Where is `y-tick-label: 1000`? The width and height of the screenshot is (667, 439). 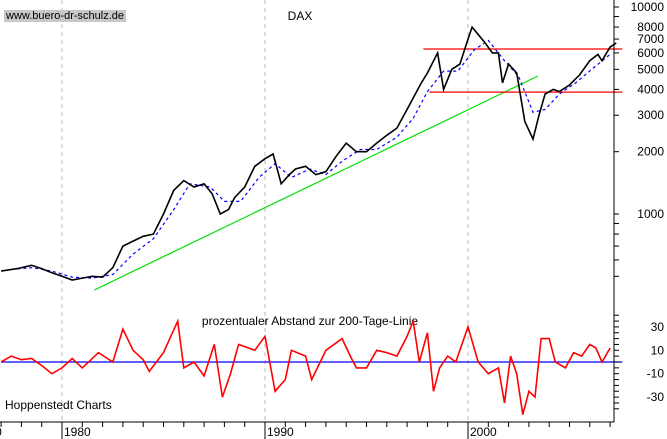 y-tick-label: 1000 is located at coordinates (650, 214).